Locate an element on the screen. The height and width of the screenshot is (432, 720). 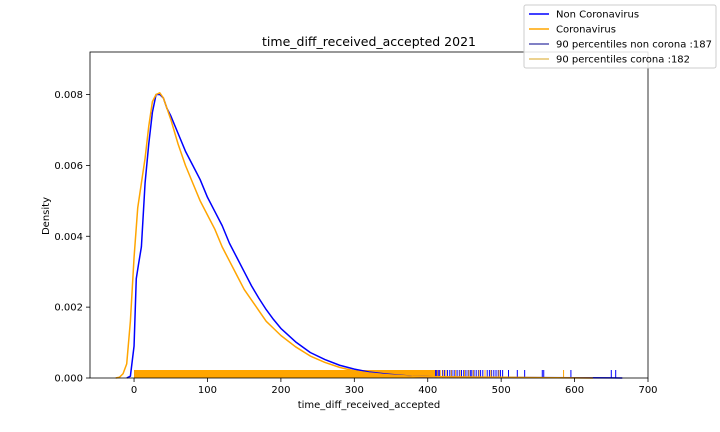
legend-box is located at coordinates (620, 36).